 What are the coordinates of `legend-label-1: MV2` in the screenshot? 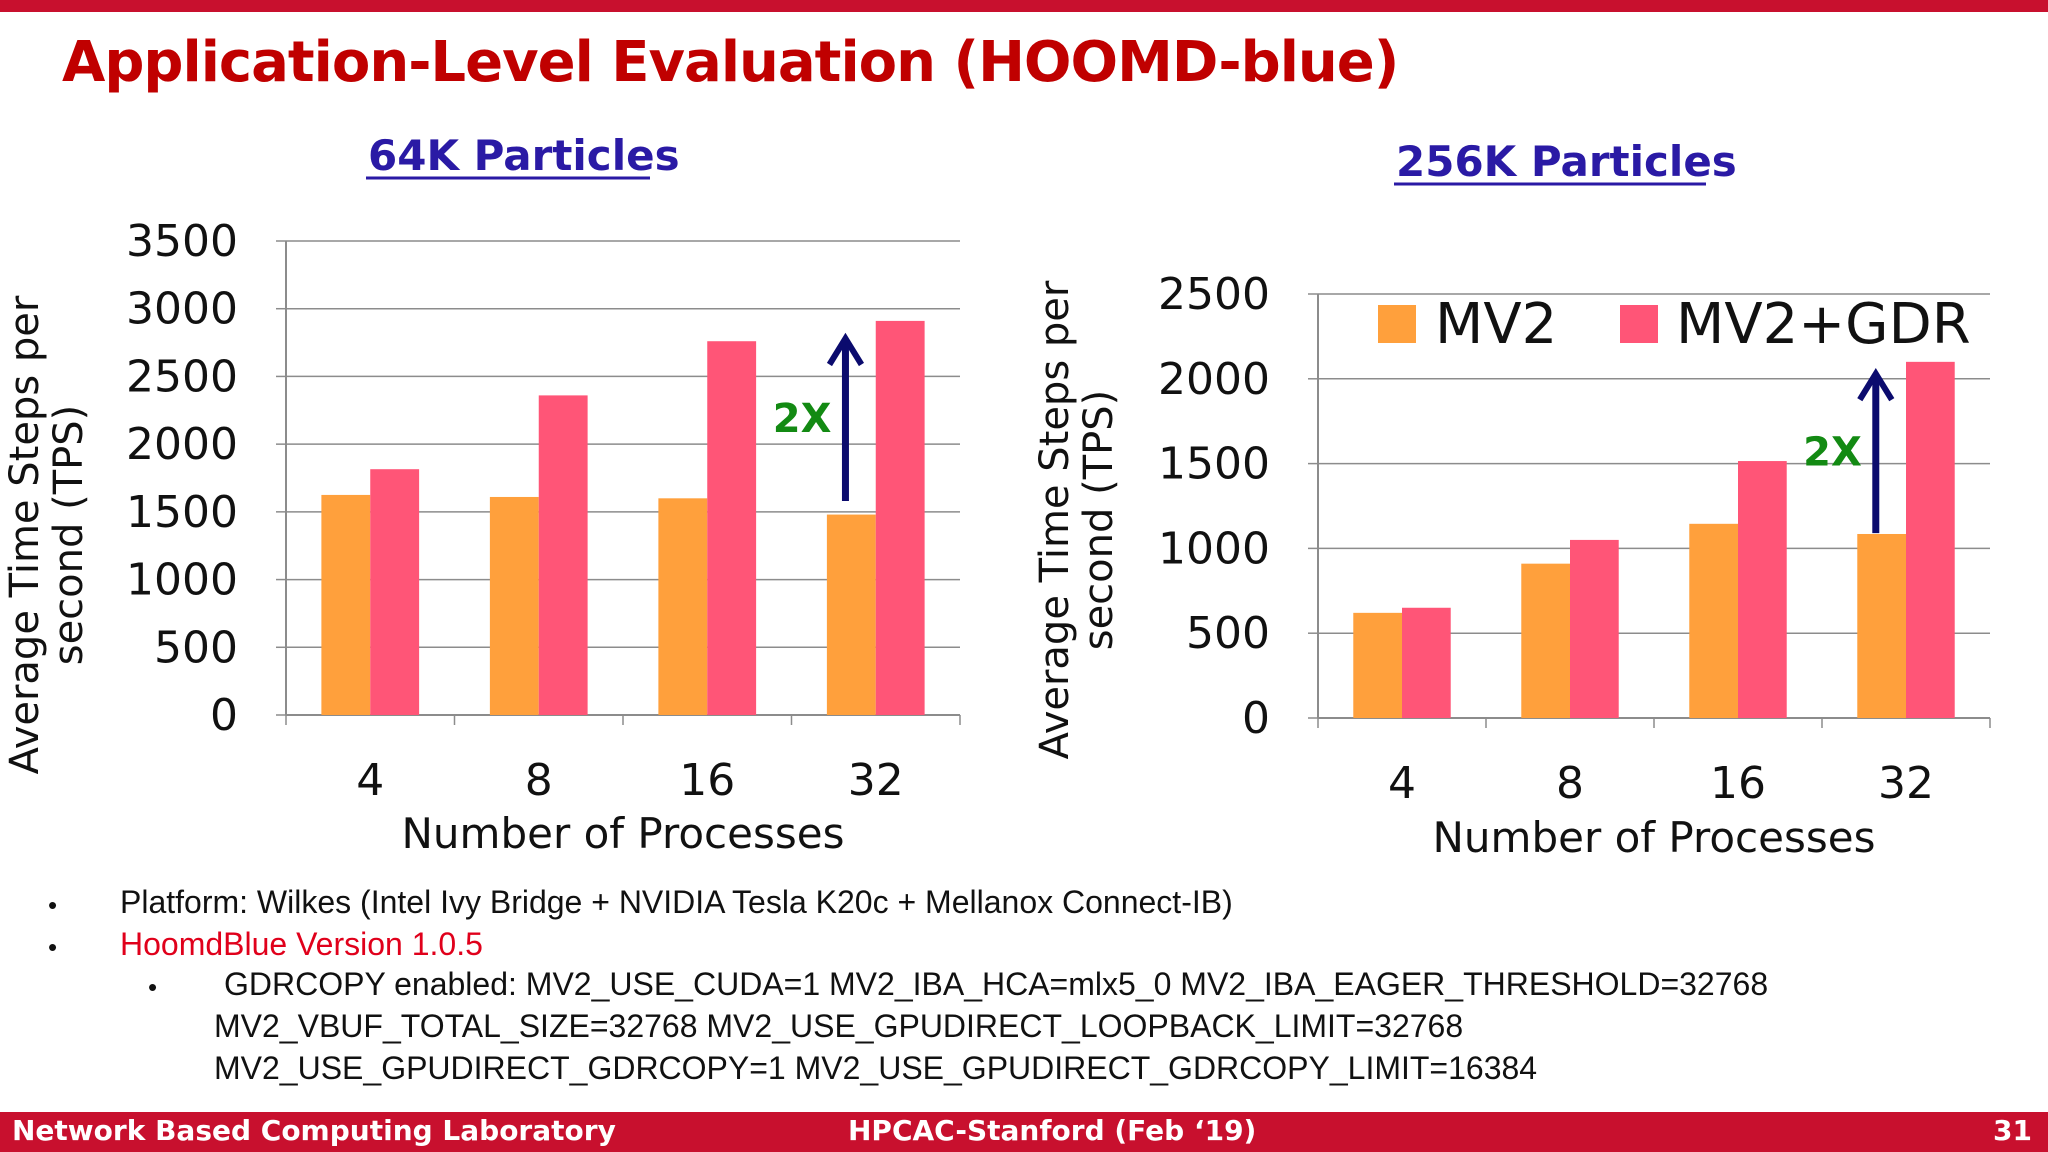 It's located at (1496, 324).